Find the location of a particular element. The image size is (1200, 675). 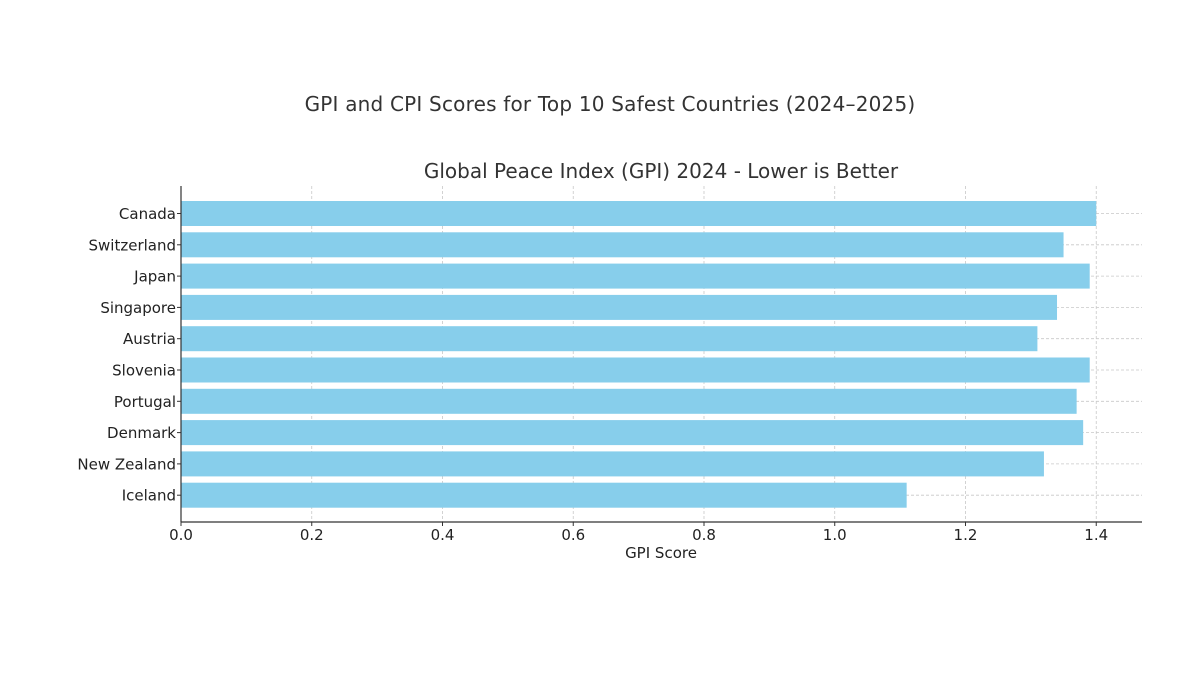

bar-japan is located at coordinates (635, 276).